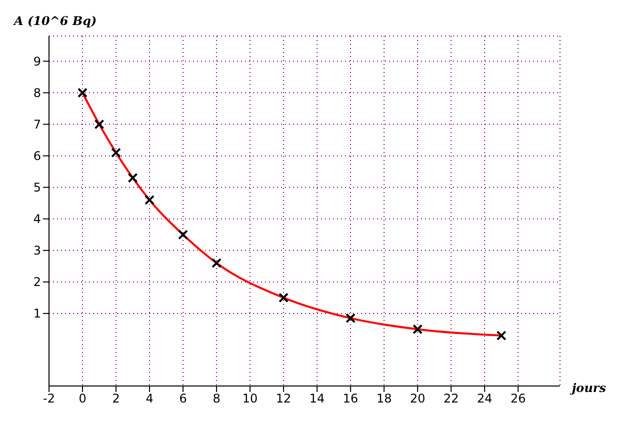  Describe the element at coordinates (216, 399) in the screenshot. I see `x-tick-label: 8` at that location.